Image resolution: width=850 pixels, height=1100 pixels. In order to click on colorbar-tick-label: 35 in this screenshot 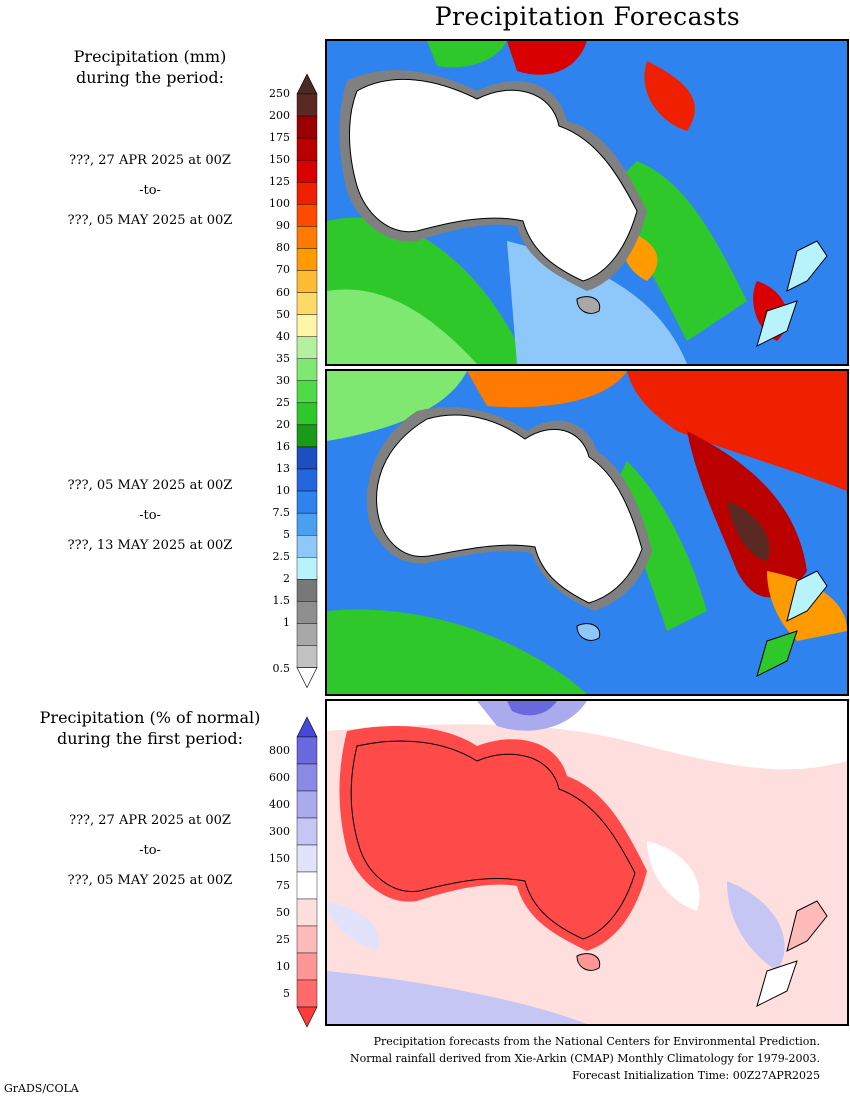, I will do `click(283, 358)`.